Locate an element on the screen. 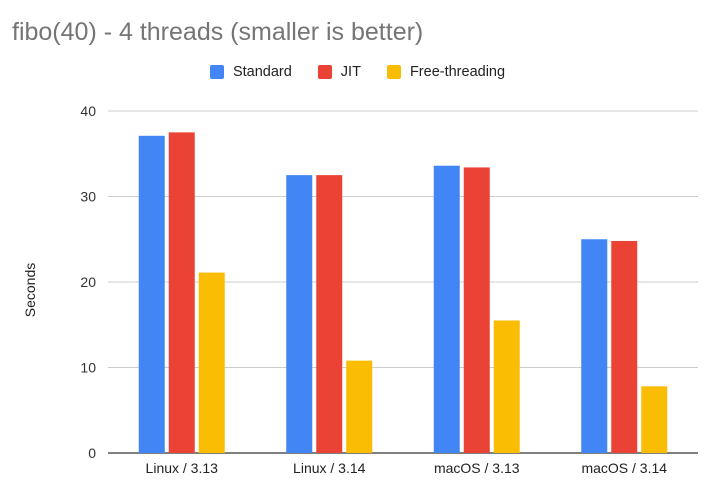 Image resolution: width=715 pixels, height=496 pixels. chart-title: fibo(40) - 4 threads (smaller is better) is located at coordinates (218, 32).